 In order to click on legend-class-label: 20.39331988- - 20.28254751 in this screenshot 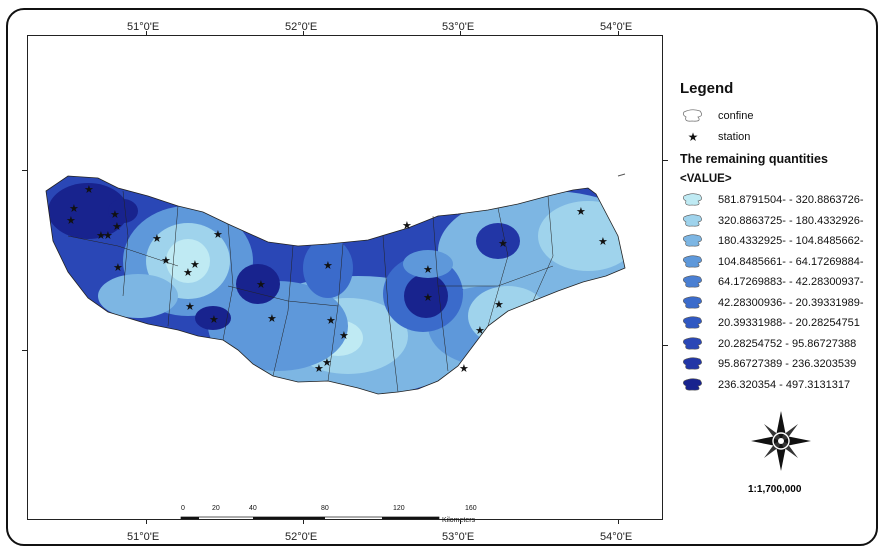, I will do `click(789, 323)`.